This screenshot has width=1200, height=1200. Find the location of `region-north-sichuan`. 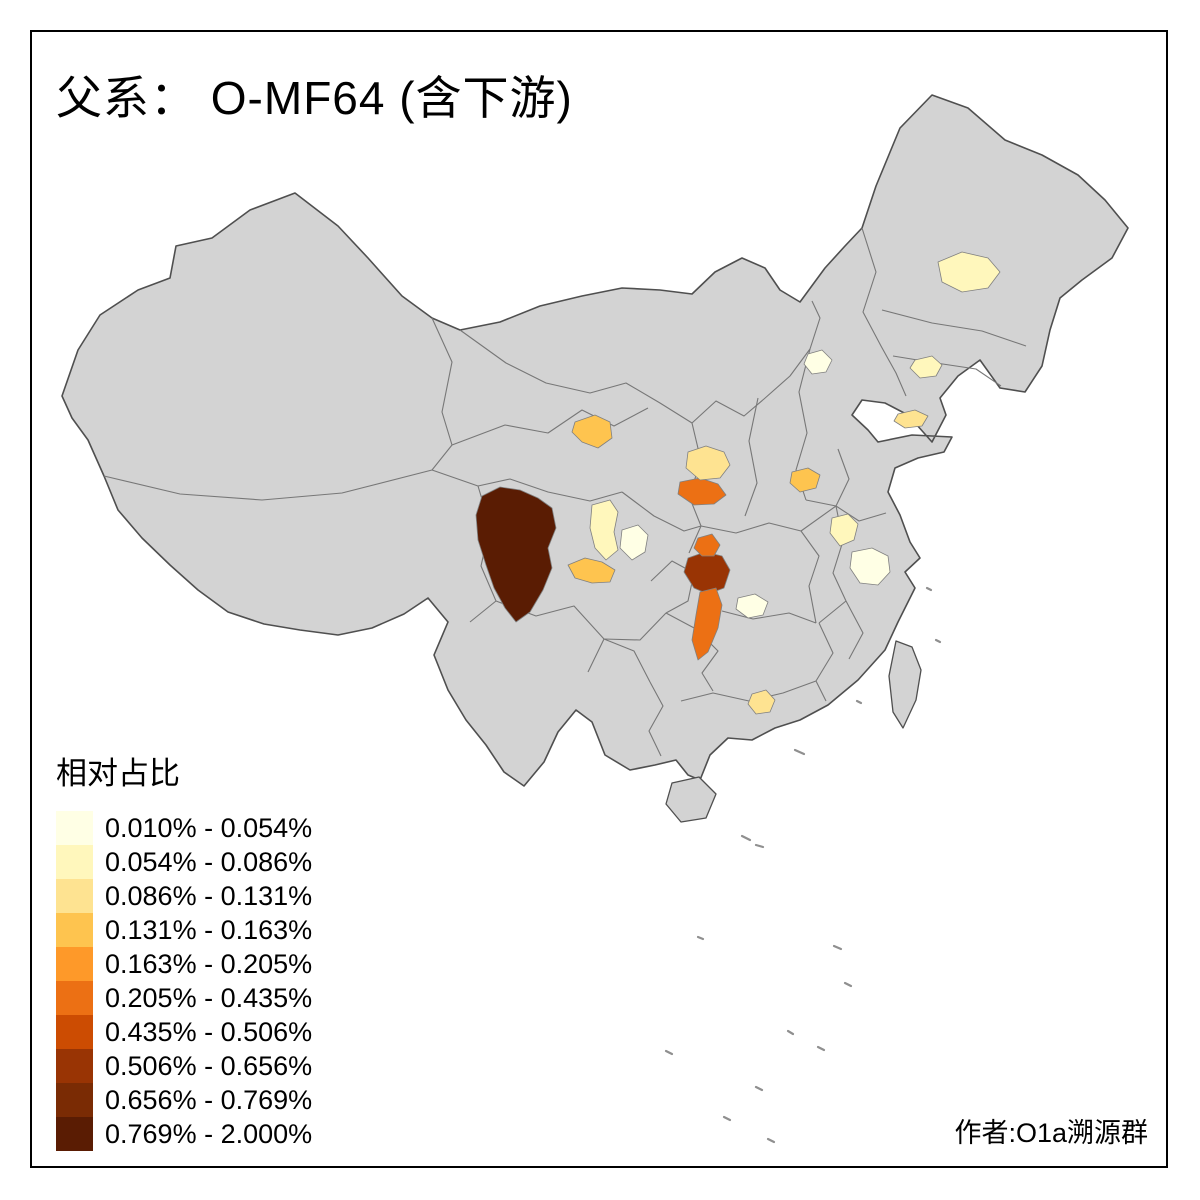

region-north-sichuan is located at coordinates (604, 530).